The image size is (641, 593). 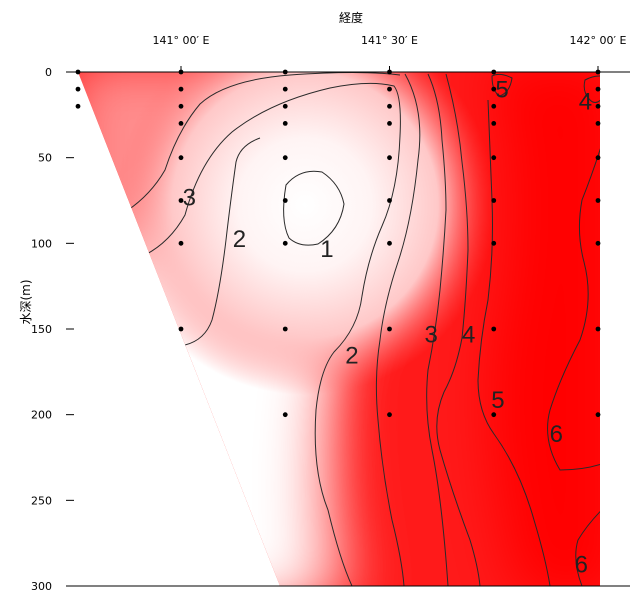 I want to click on x-tick-label-1: 141° 30′ E, so click(x=389, y=40).